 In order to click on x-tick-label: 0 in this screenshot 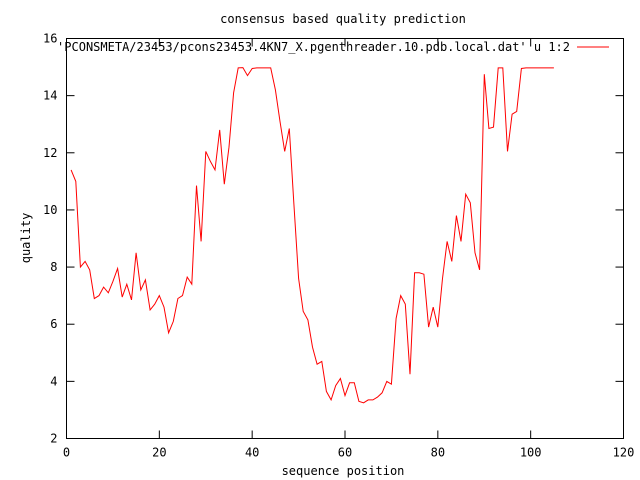, I will do `click(66, 453)`.